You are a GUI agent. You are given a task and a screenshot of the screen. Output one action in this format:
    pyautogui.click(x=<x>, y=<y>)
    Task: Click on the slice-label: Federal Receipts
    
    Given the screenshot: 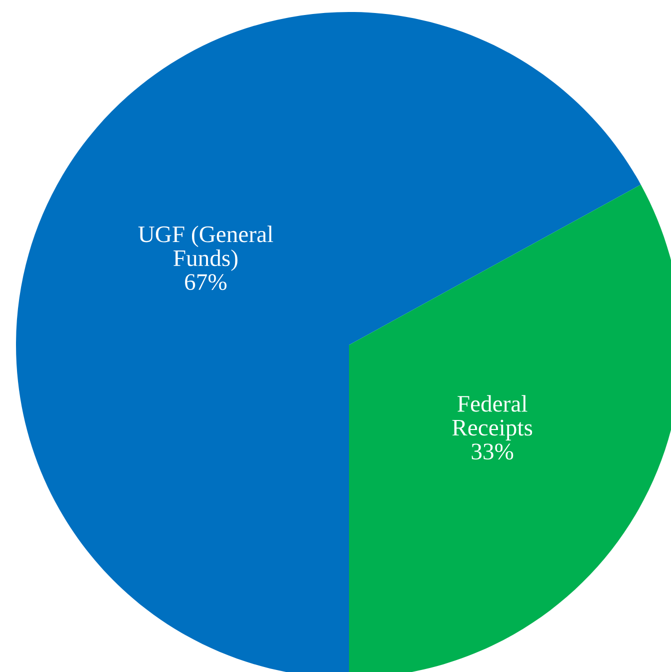 What is the action you would take?
    pyautogui.click(x=492, y=417)
    